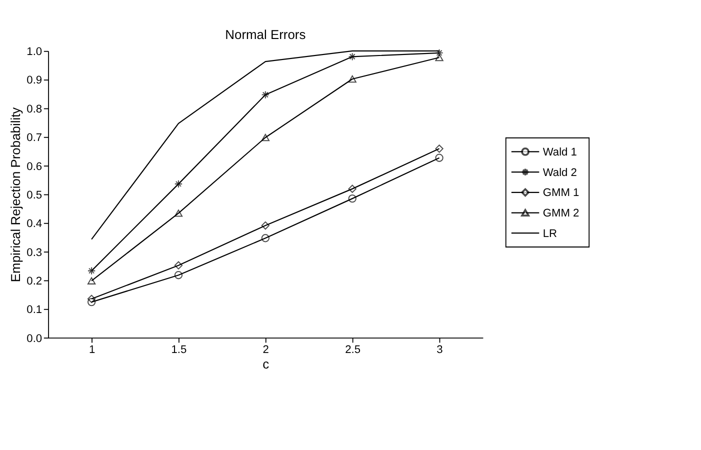 This screenshot has height=450, width=701. Describe the element at coordinates (16, 194) in the screenshot. I see `y-axis-title: Empirical Rejection Probability` at that location.